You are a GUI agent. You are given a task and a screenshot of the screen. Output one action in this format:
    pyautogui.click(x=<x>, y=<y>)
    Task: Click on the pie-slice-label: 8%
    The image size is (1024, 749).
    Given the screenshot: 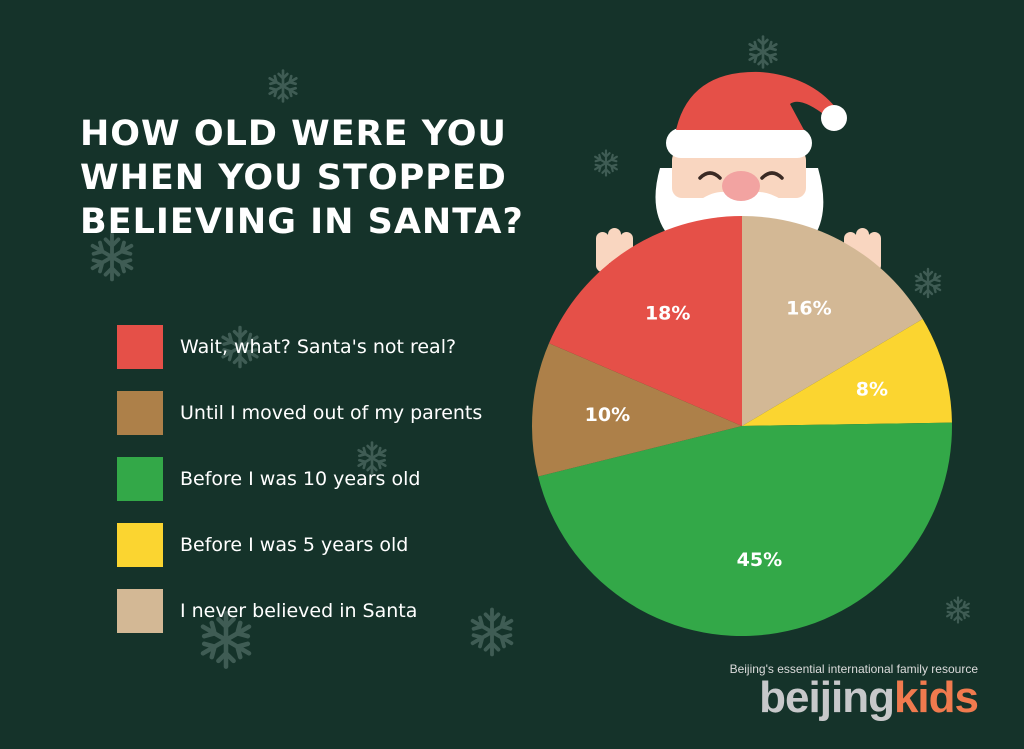 What is the action you would take?
    pyautogui.click(x=872, y=389)
    